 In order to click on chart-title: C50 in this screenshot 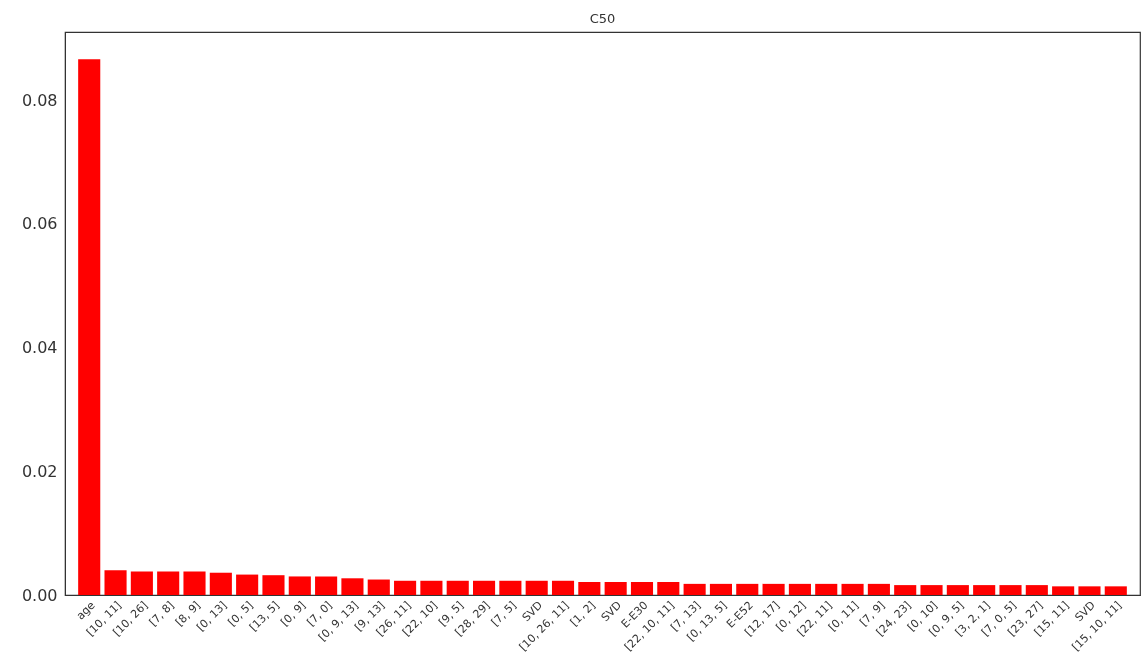, I will do `click(602, 18)`.